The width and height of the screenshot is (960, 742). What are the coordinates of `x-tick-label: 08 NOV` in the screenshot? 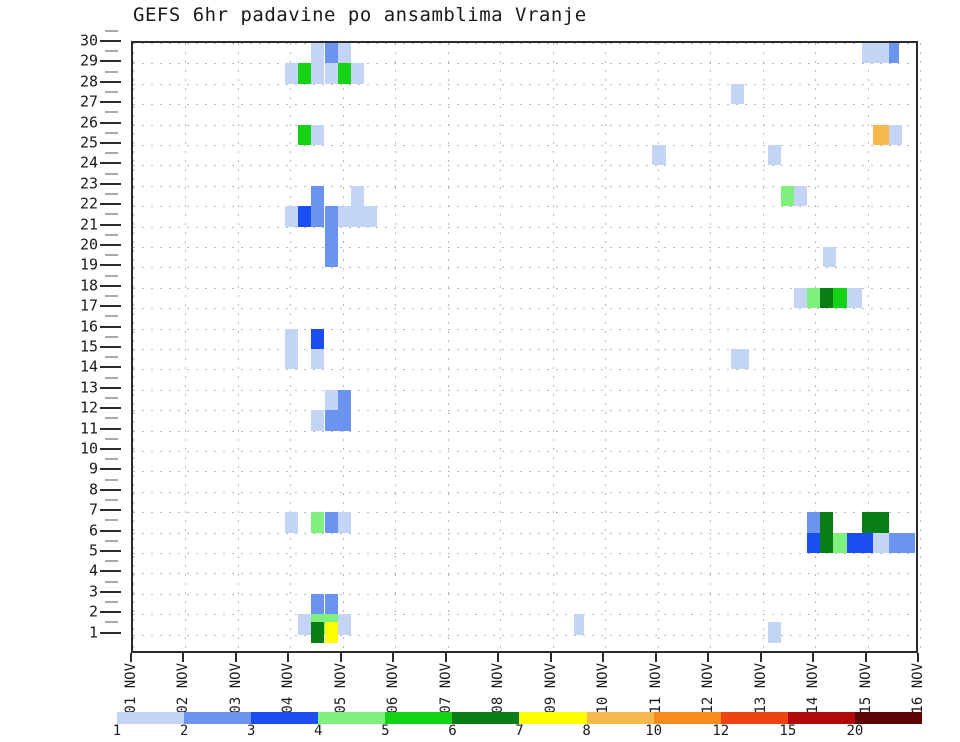 It's located at (498, 688).